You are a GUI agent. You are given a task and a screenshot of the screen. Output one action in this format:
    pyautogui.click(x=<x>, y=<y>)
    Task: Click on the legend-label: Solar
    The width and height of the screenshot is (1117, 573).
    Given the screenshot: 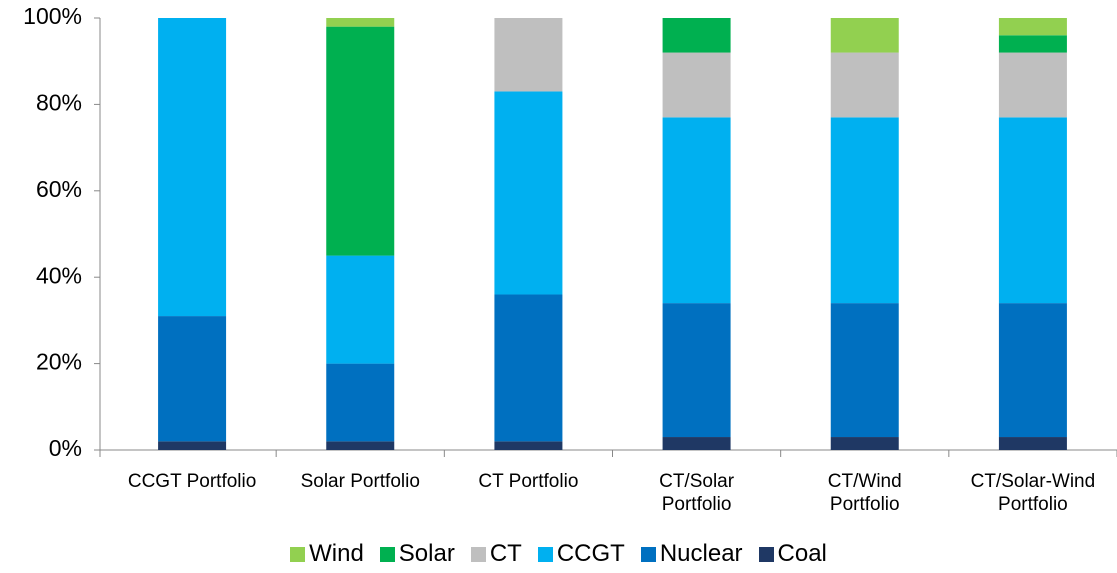 What is the action you would take?
    pyautogui.click(x=426, y=553)
    